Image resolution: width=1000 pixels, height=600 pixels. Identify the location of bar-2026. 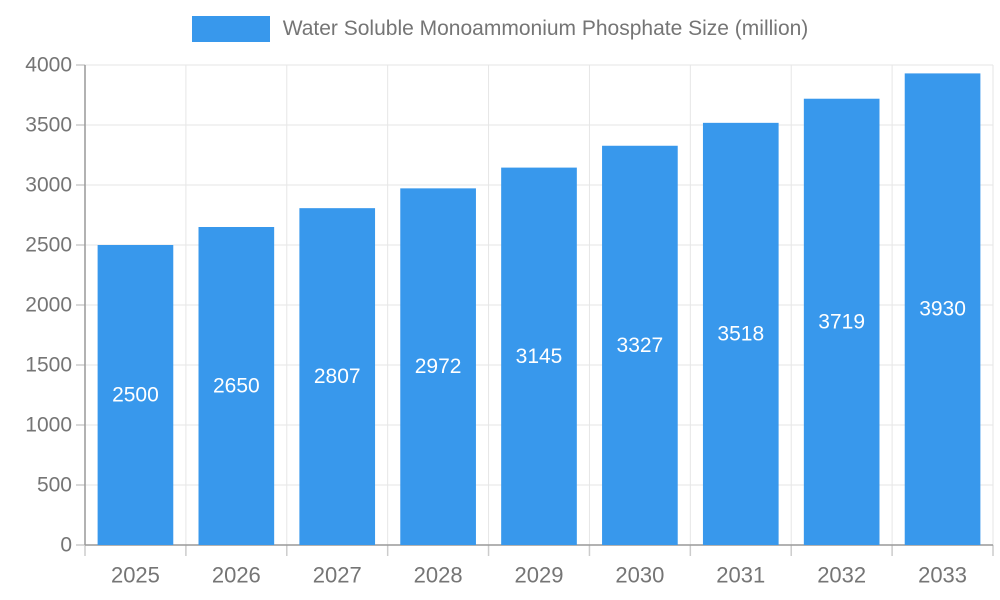
(236, 386).